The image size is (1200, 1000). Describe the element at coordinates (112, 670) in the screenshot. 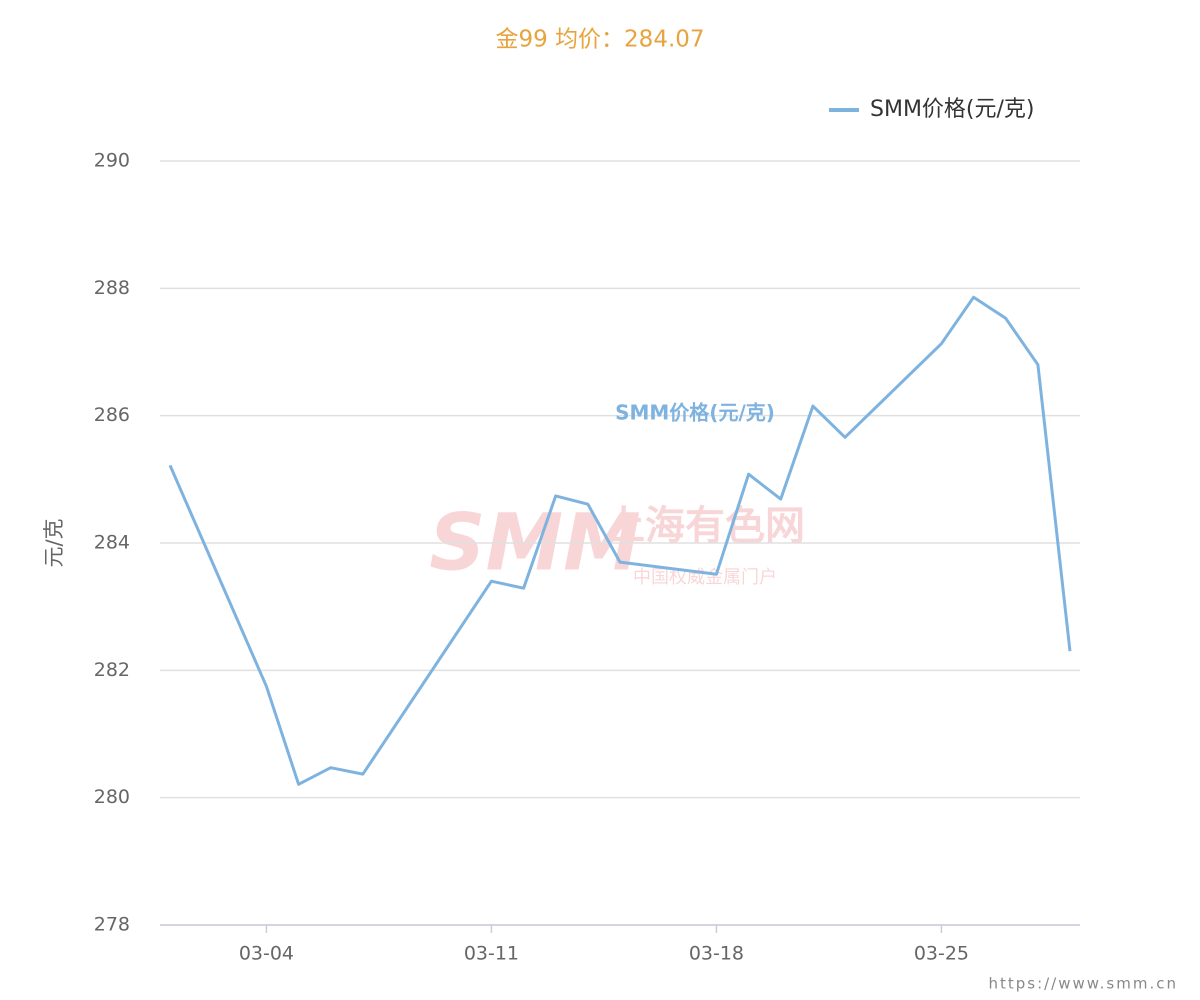

I see `y-tick-label: 282` at that location.